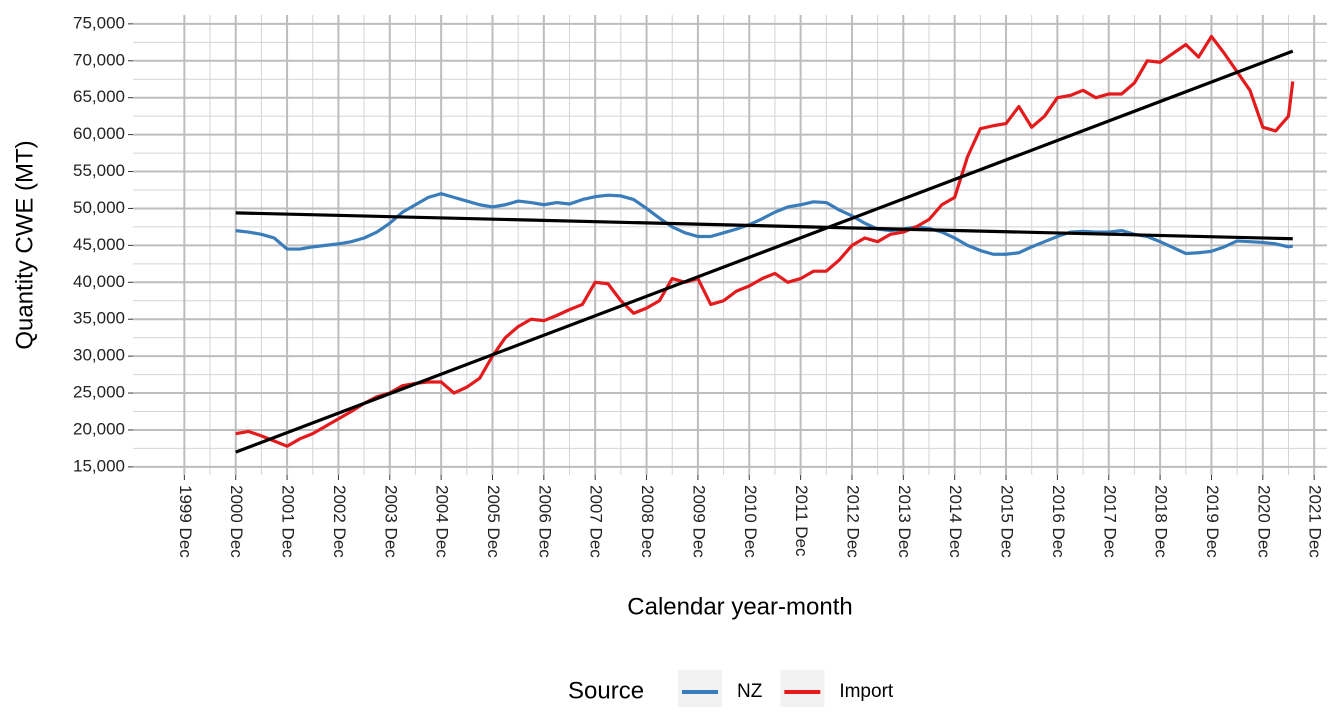  I want to click on y-tick-label: 70,000, so click(99, 59).